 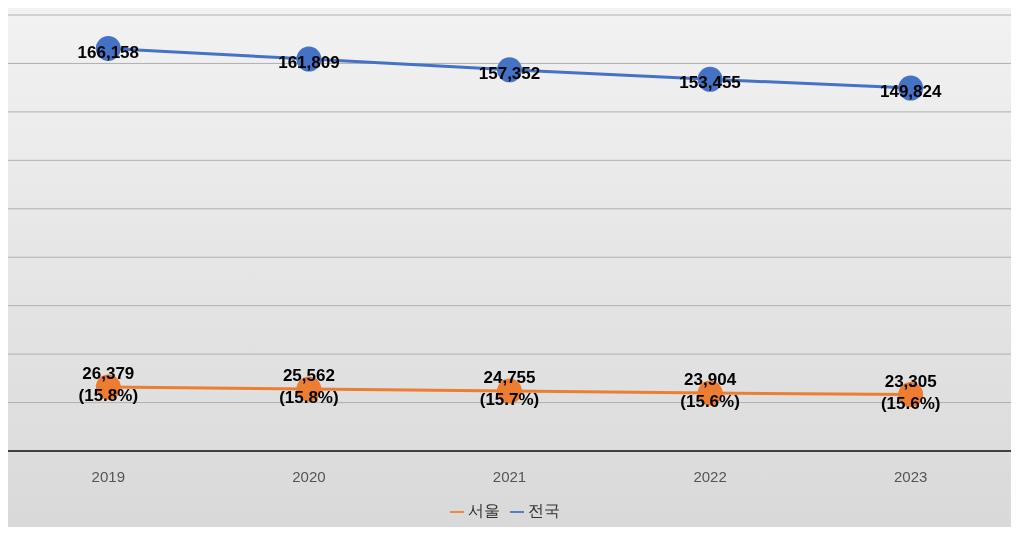 I want to click on data-label: 23,305 (15.6%), so click(x=910, y=392).